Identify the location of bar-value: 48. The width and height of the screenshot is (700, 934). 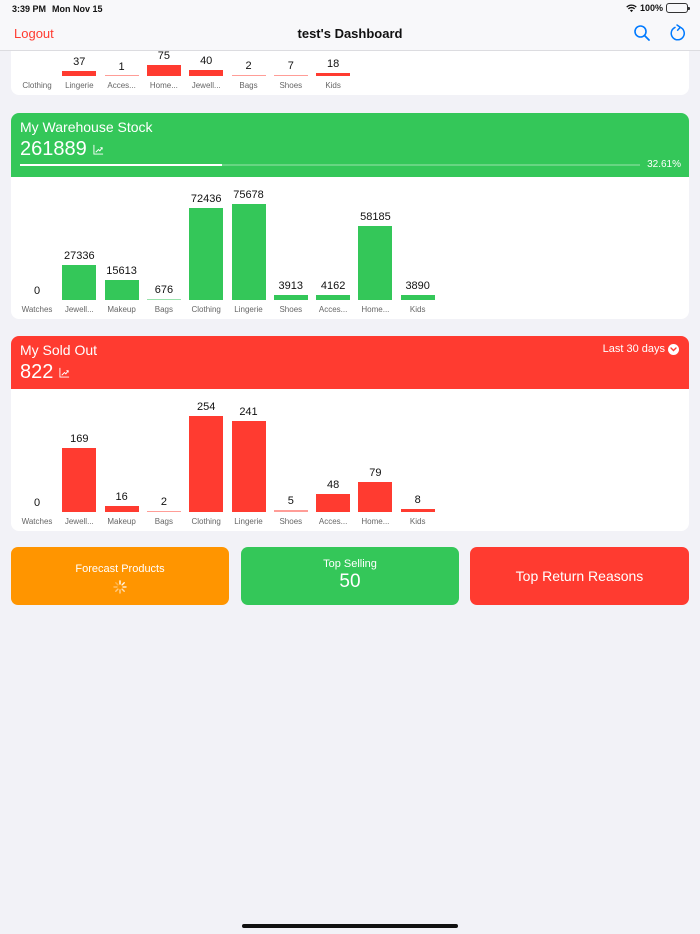
(333, 484).